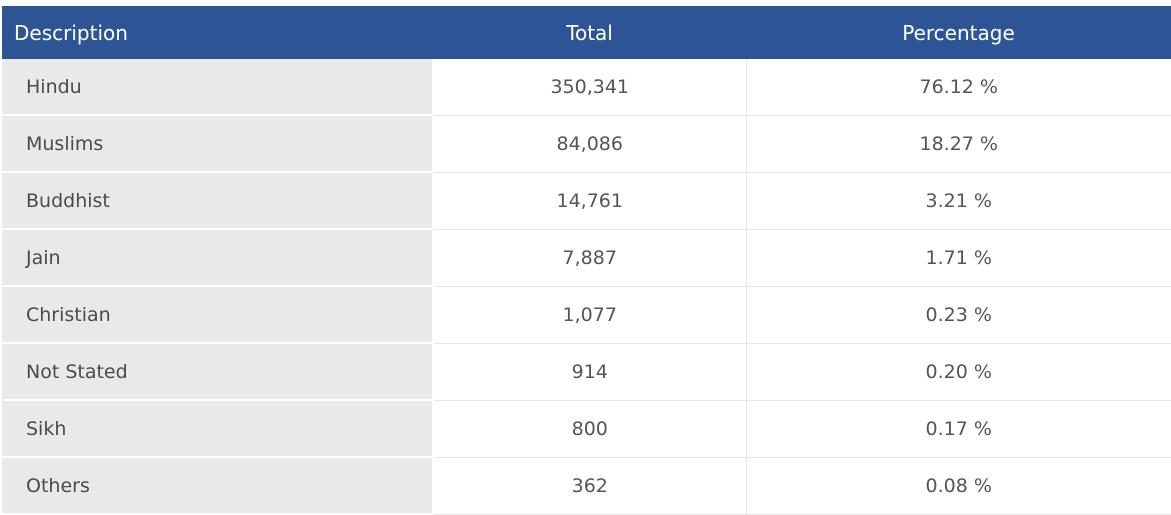  Describe the element at coordinates (958, 144) in the screenshot. I see `percentage-cell: 18.27 %` at that location.